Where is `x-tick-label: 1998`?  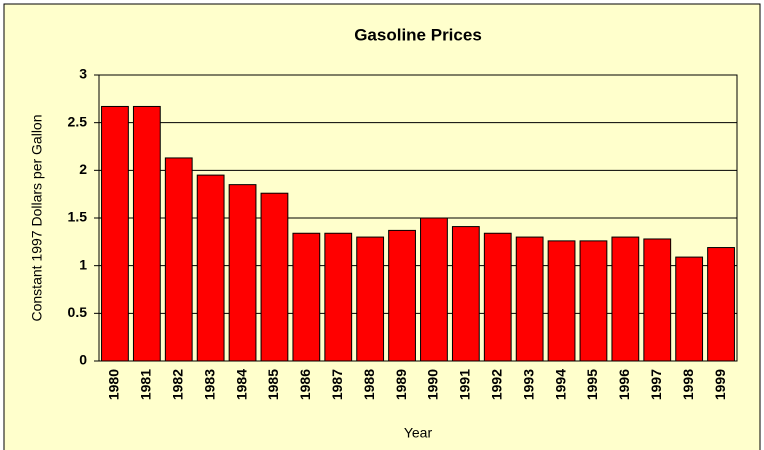
x-tick-label: 1998 is located at coordinates (688, 384).